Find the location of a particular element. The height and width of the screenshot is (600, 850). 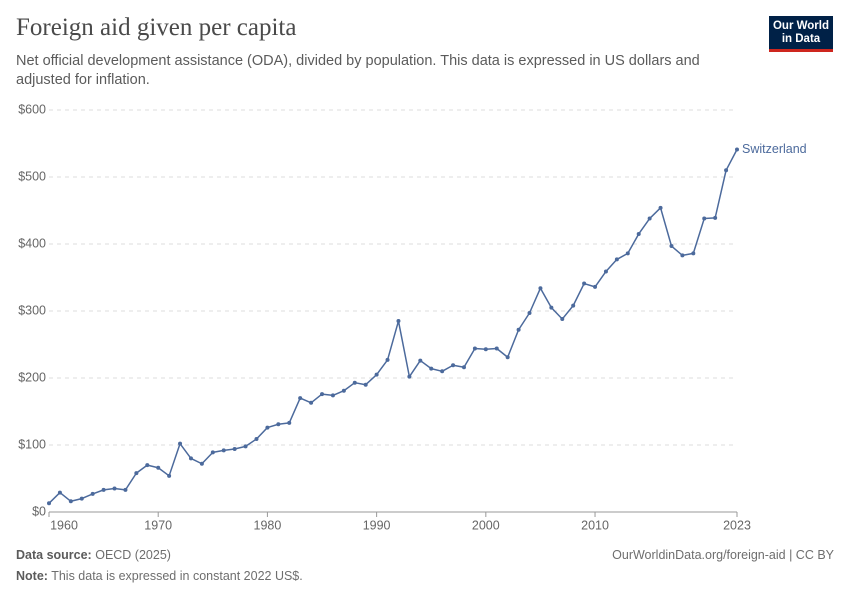

logo: Our World in Data is located at coordinates (801, 34).